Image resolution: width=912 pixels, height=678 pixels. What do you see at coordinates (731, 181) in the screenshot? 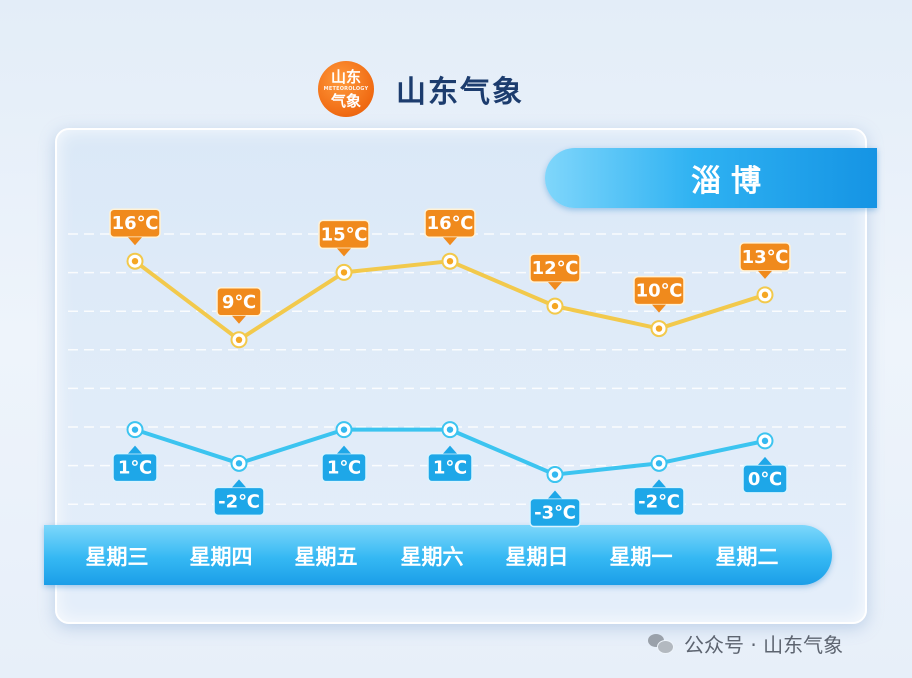
I see `city-name: 淄博` at bounding box center [731, 181].